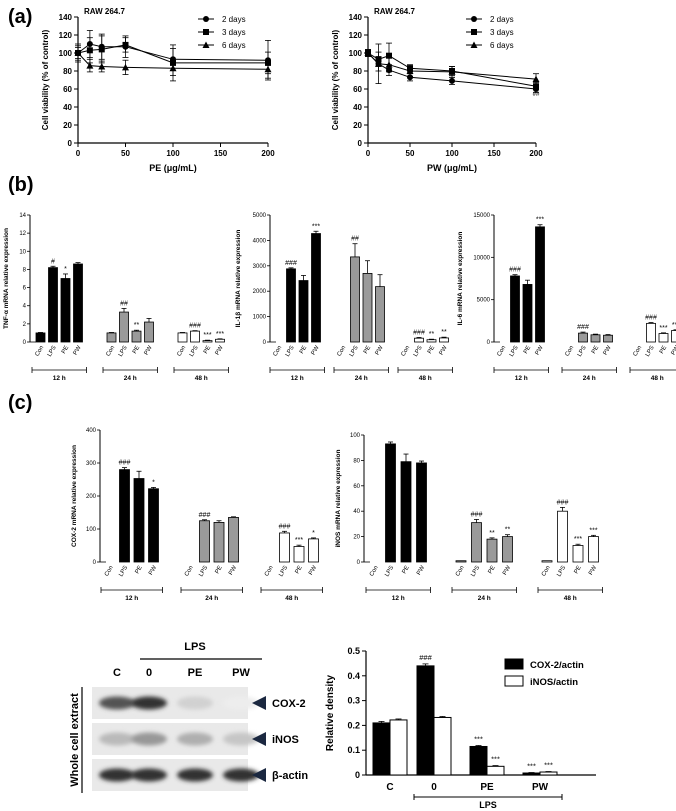 Image resolution: width=676 pixels, height=811 pixels. Describe the element at coordinates (502, 32) in the screenshot. I see `legend-label: 3 days` at that location.